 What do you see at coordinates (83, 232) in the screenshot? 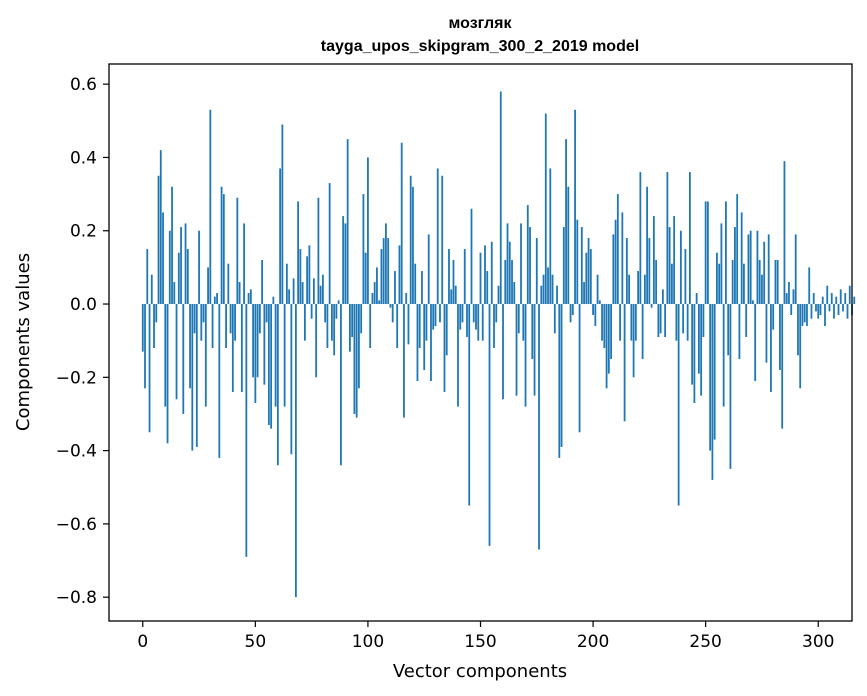
I see `y-tick-label: 0.2` at bounding box center [83, 232].